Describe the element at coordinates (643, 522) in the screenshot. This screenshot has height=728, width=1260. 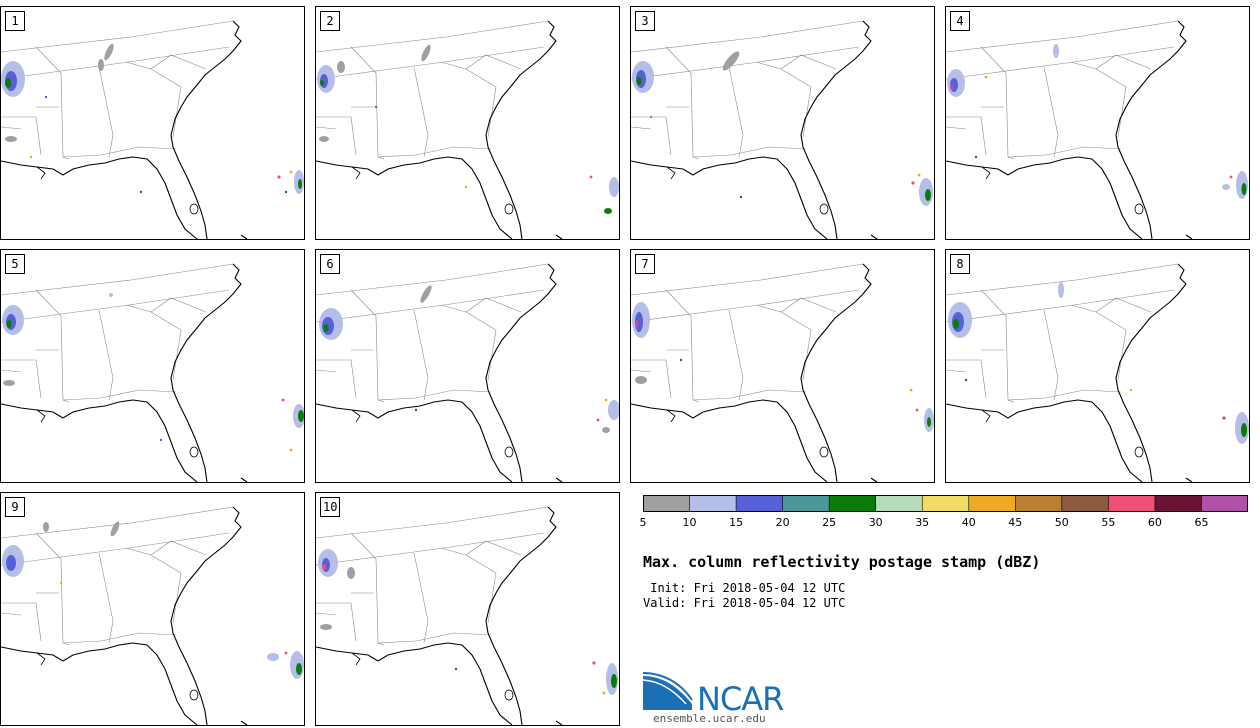
I see `colorbar-tick-label: 5` at that location.